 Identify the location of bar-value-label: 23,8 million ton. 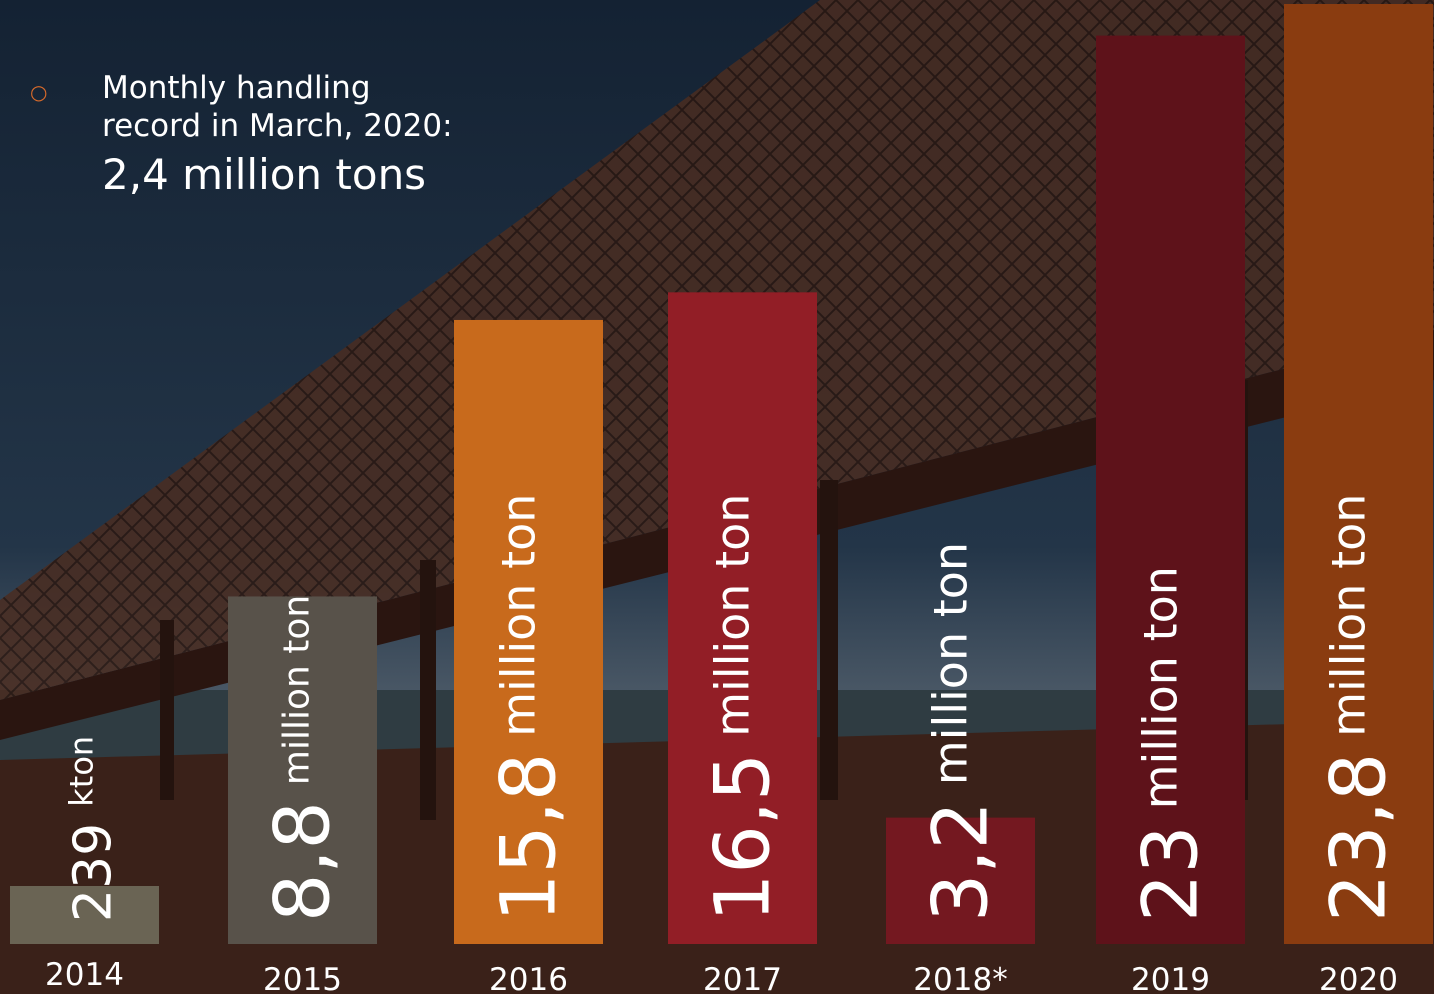
(1358, 708).